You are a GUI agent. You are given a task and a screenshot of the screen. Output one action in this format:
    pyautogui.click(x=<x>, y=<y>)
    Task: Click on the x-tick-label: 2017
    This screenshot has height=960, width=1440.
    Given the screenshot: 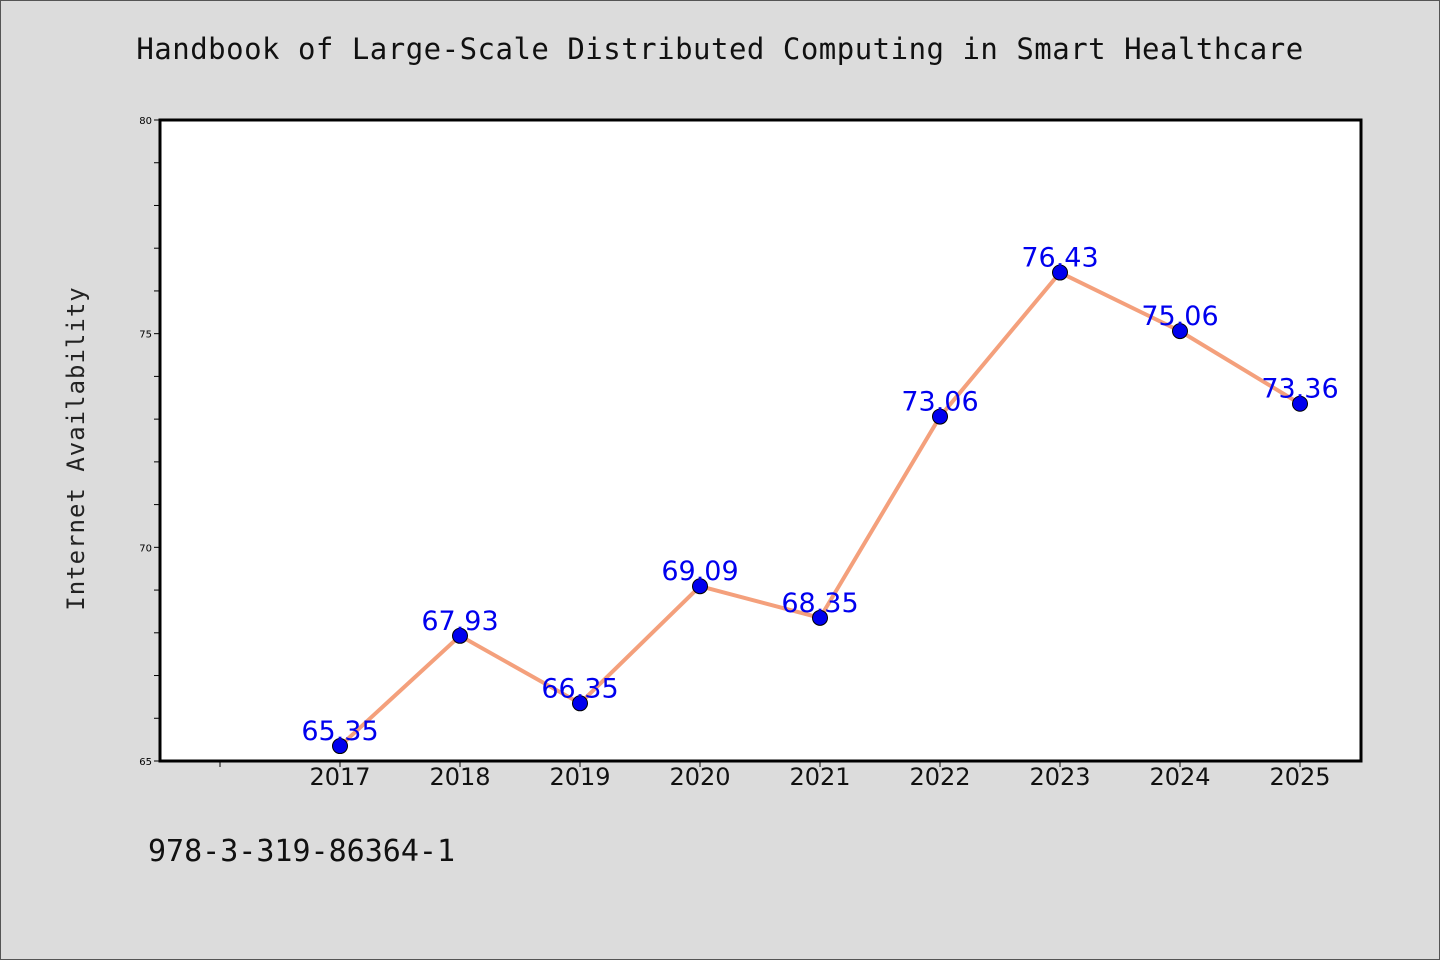 What is the action you would take?
    pyautogui.click(x=339, y=777)
    